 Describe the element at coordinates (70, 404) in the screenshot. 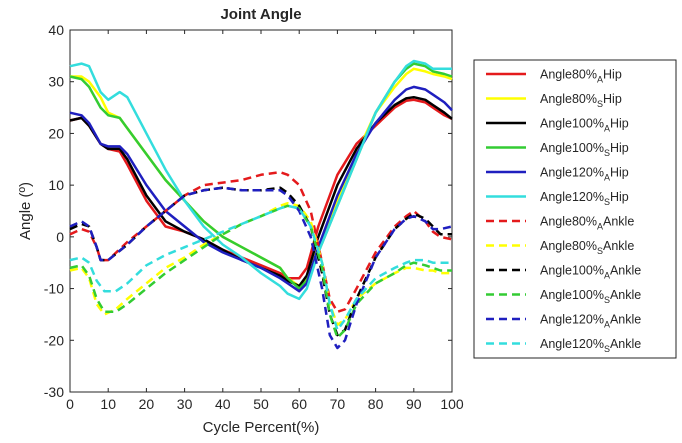

I see `x-tick-label: 0` at that location.